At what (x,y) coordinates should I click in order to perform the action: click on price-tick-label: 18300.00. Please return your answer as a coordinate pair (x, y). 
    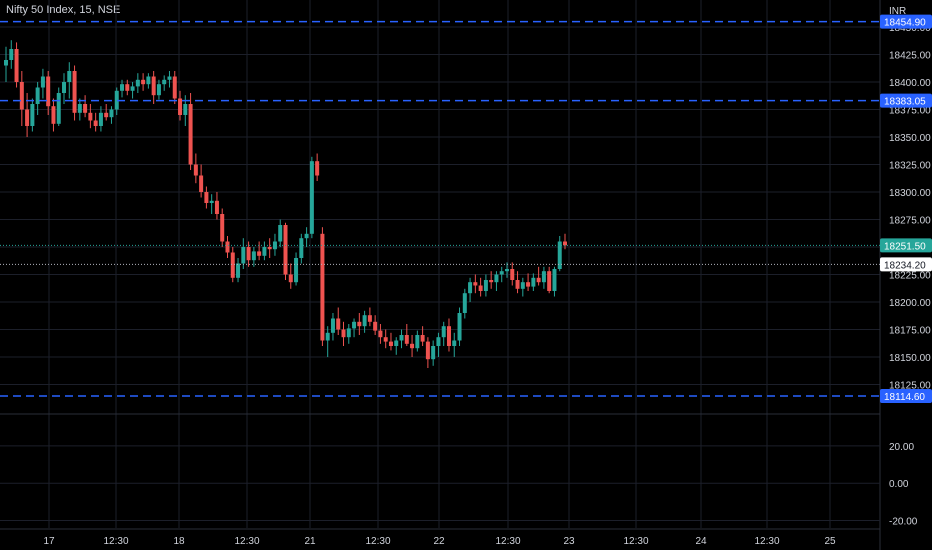
    Looking at the image, I should click on (910, 193).